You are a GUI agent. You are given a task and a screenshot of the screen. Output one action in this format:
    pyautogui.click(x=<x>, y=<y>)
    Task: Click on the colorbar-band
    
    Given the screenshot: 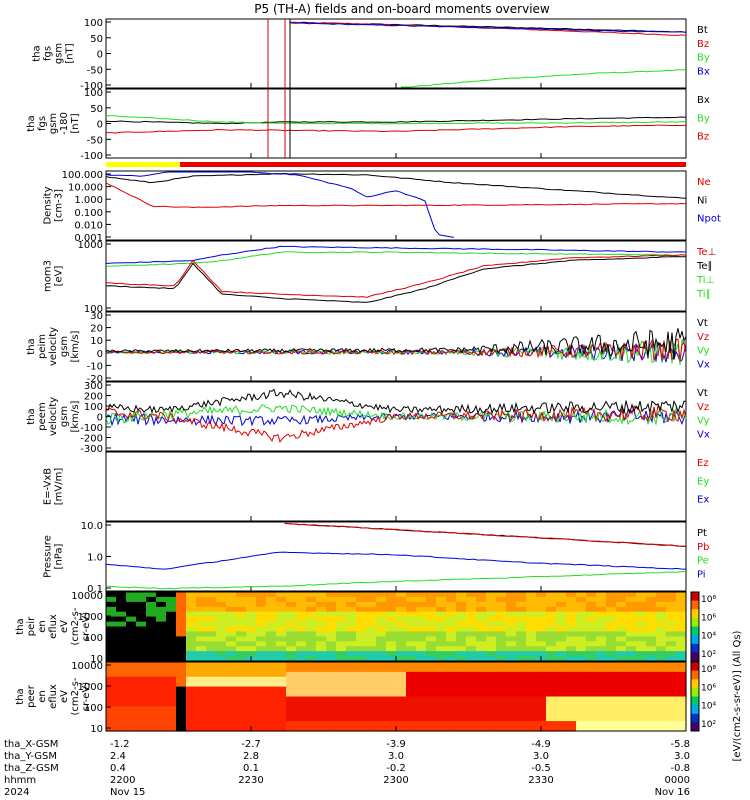 What is the action you would take?
    pyautogui.click(x=695, y=657)
    